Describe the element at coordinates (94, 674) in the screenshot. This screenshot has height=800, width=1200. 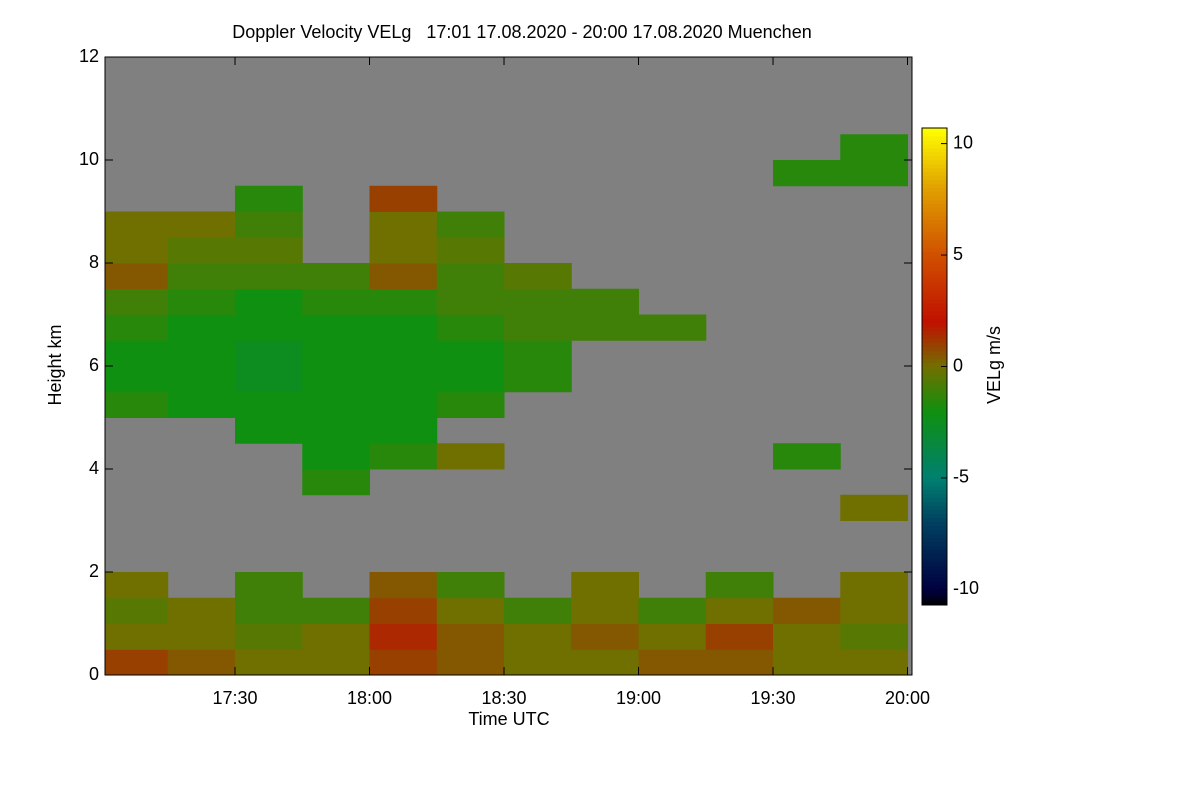
I see `y-tick-label: 0` at that location.